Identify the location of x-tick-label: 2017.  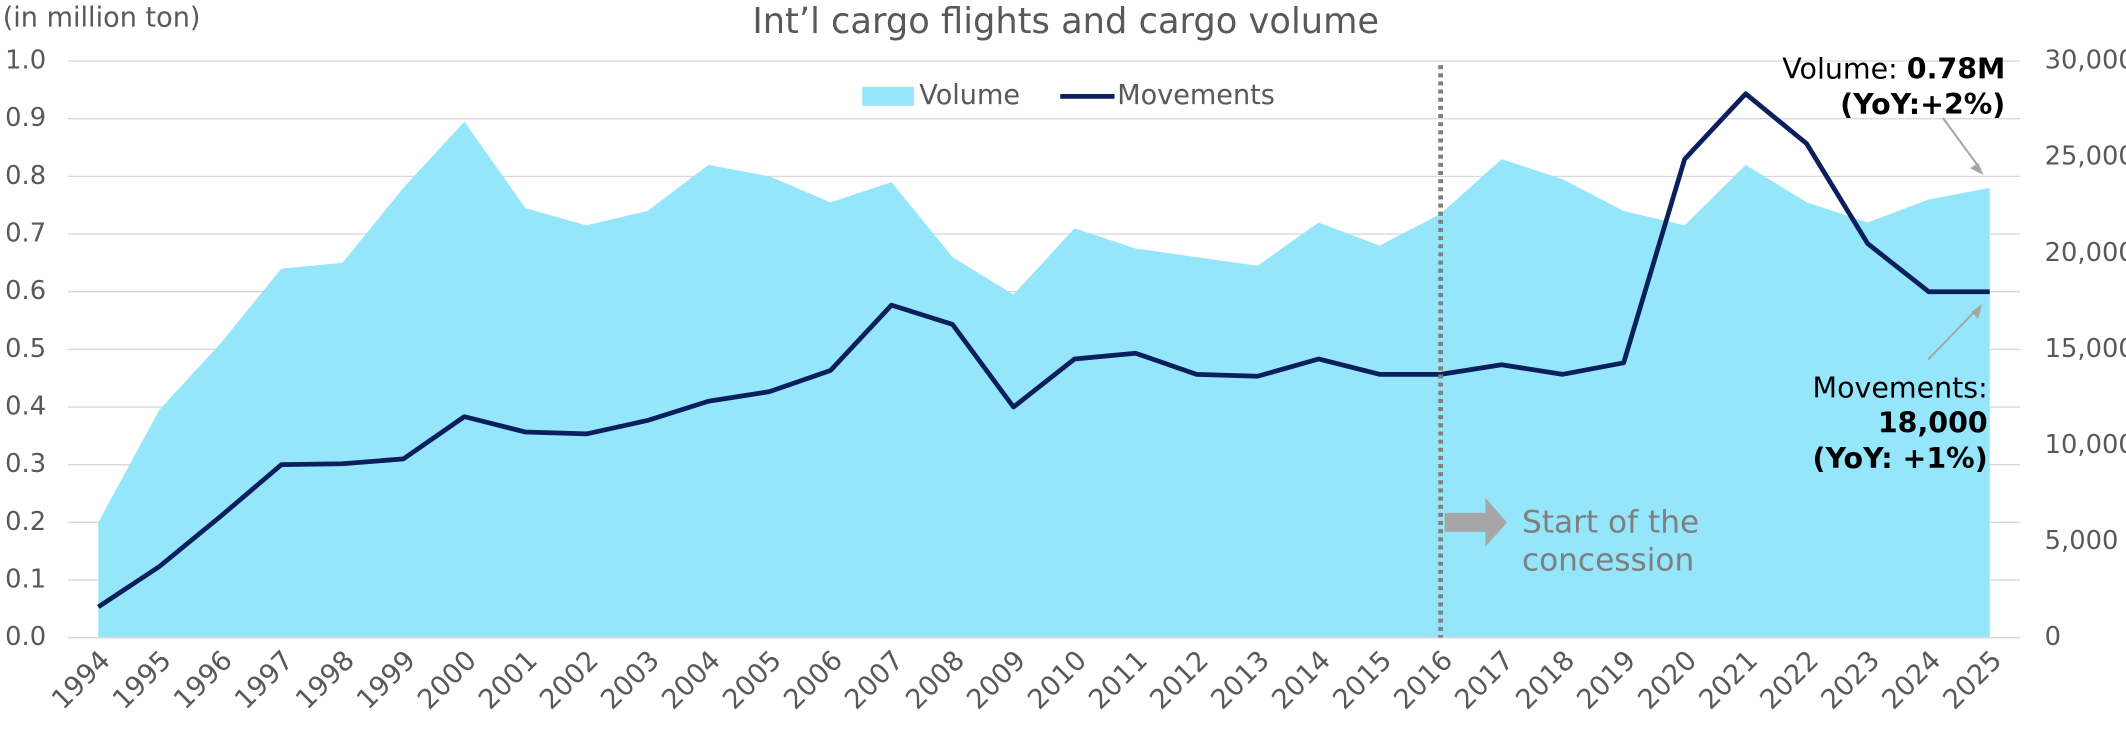
(1484, 680).